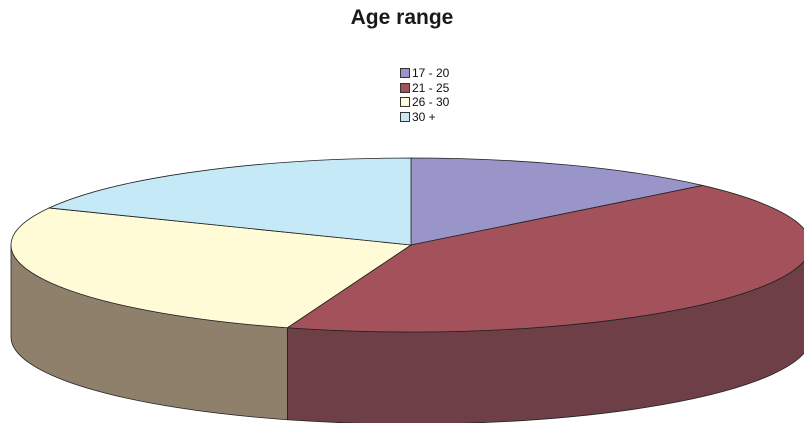 This screenshot has height=423, width=804. I want to click on legend-label: 21 - 25, so click(431, 87).